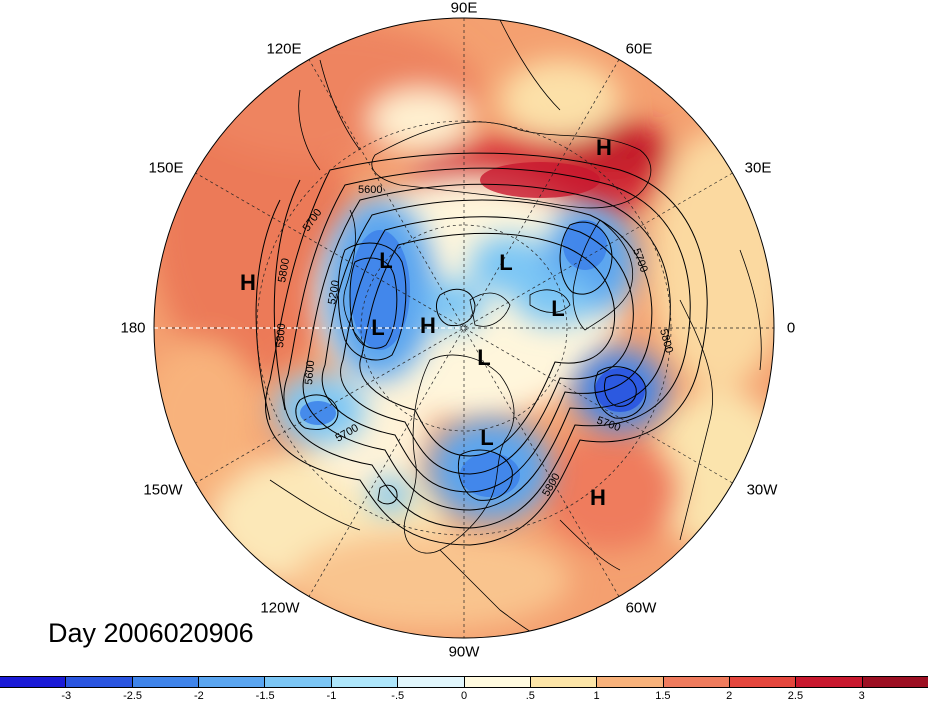 The image size is (928, 702). I want to click on low-center-siberia-north: L, so click(385, 260).